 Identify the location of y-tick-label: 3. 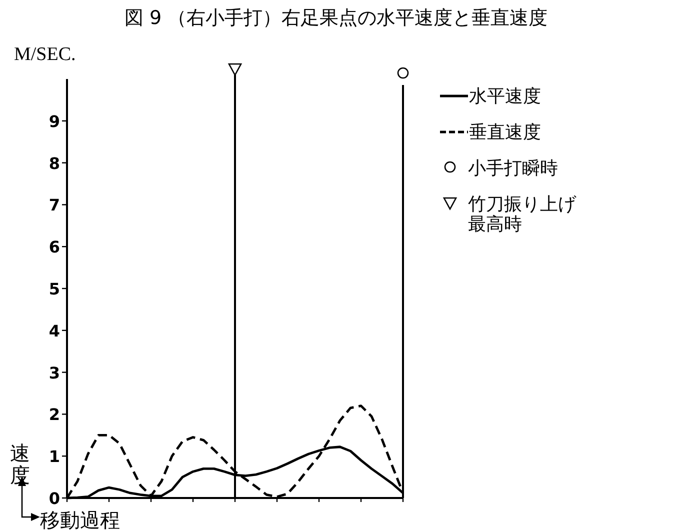
(54, 372).